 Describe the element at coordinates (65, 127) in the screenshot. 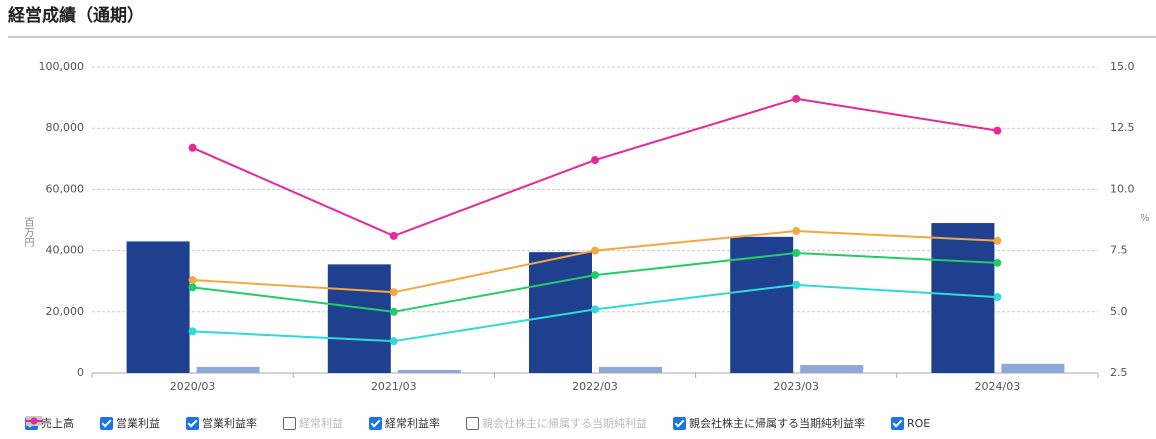

I see `y-tick-label: 80,000` at that location.